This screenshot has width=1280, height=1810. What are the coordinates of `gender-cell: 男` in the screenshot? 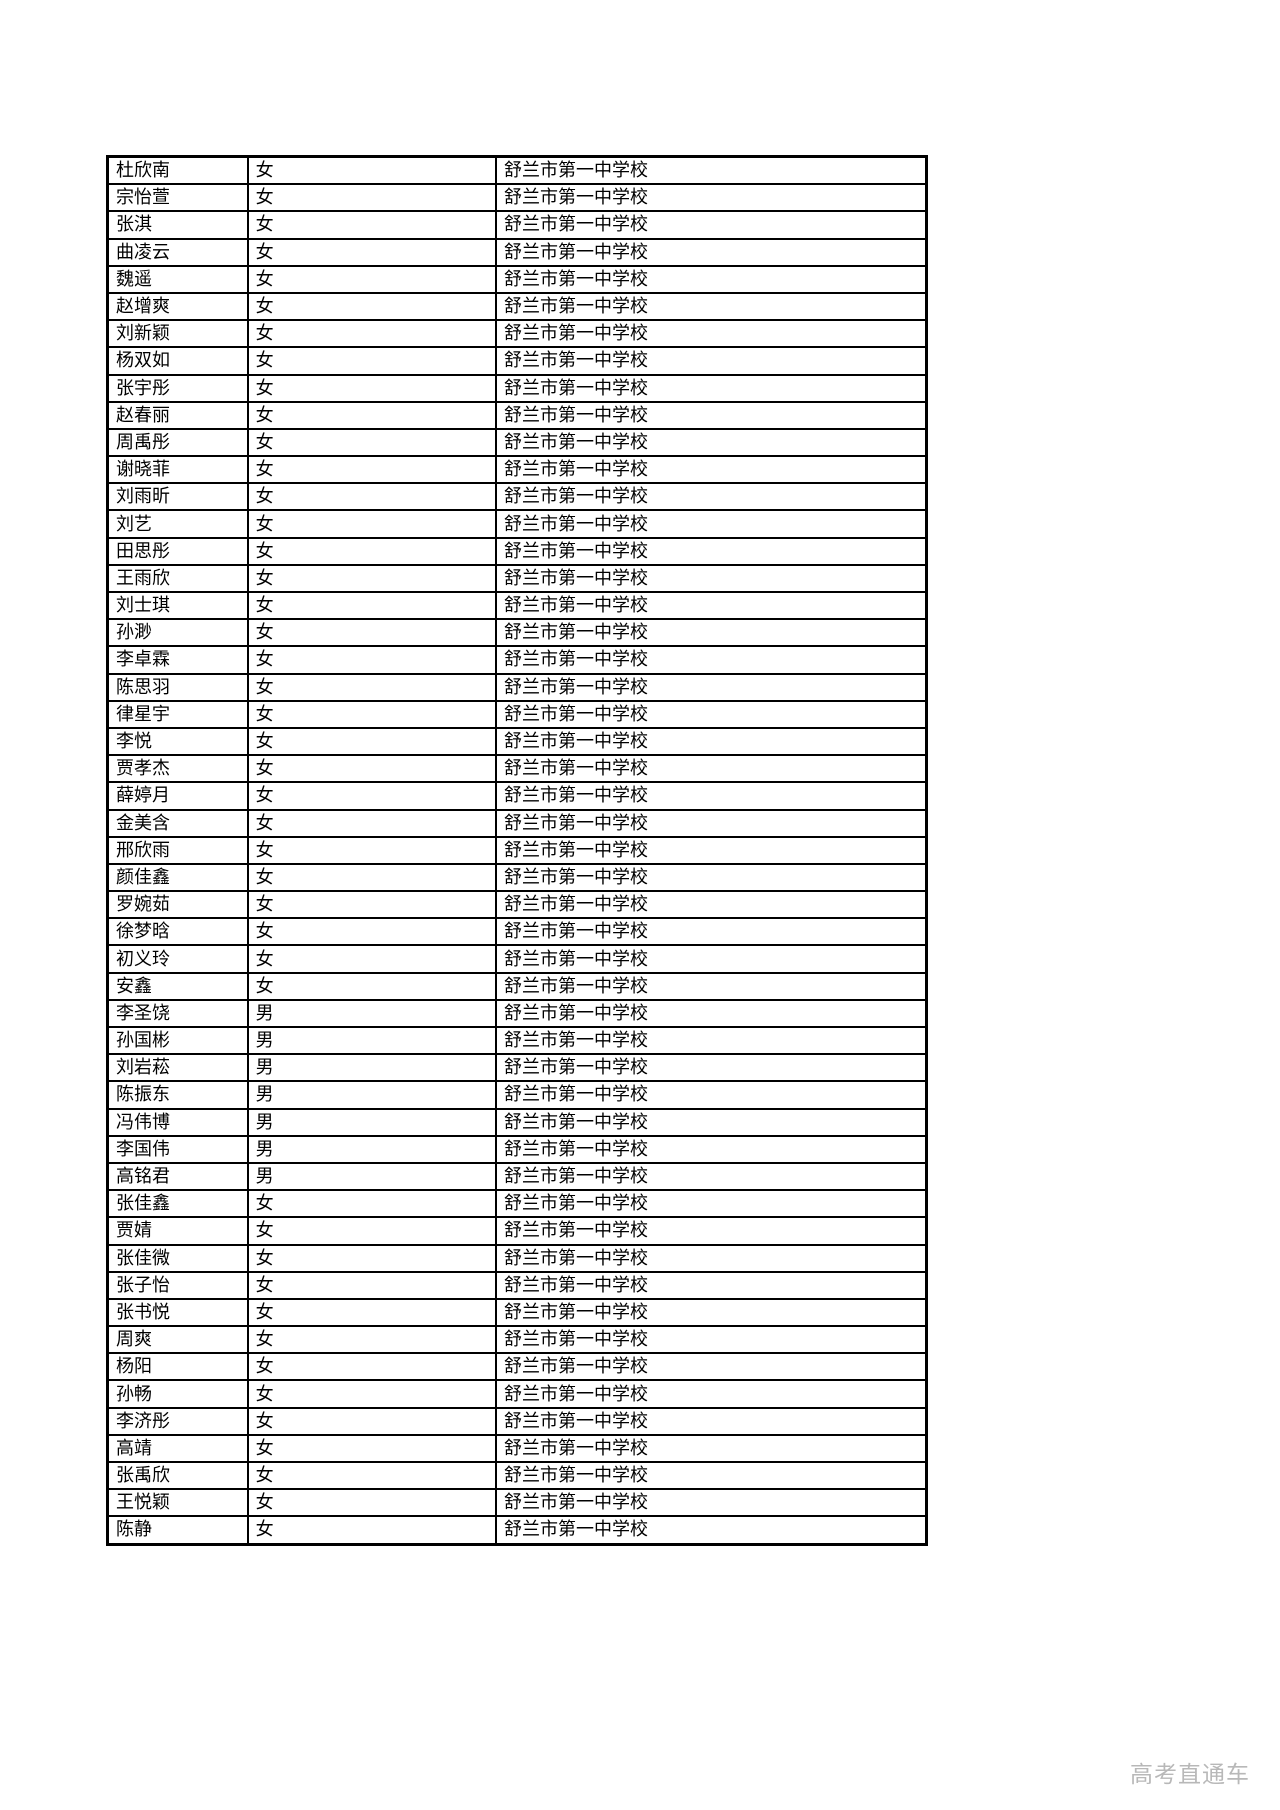 It's located at (371, 1176).